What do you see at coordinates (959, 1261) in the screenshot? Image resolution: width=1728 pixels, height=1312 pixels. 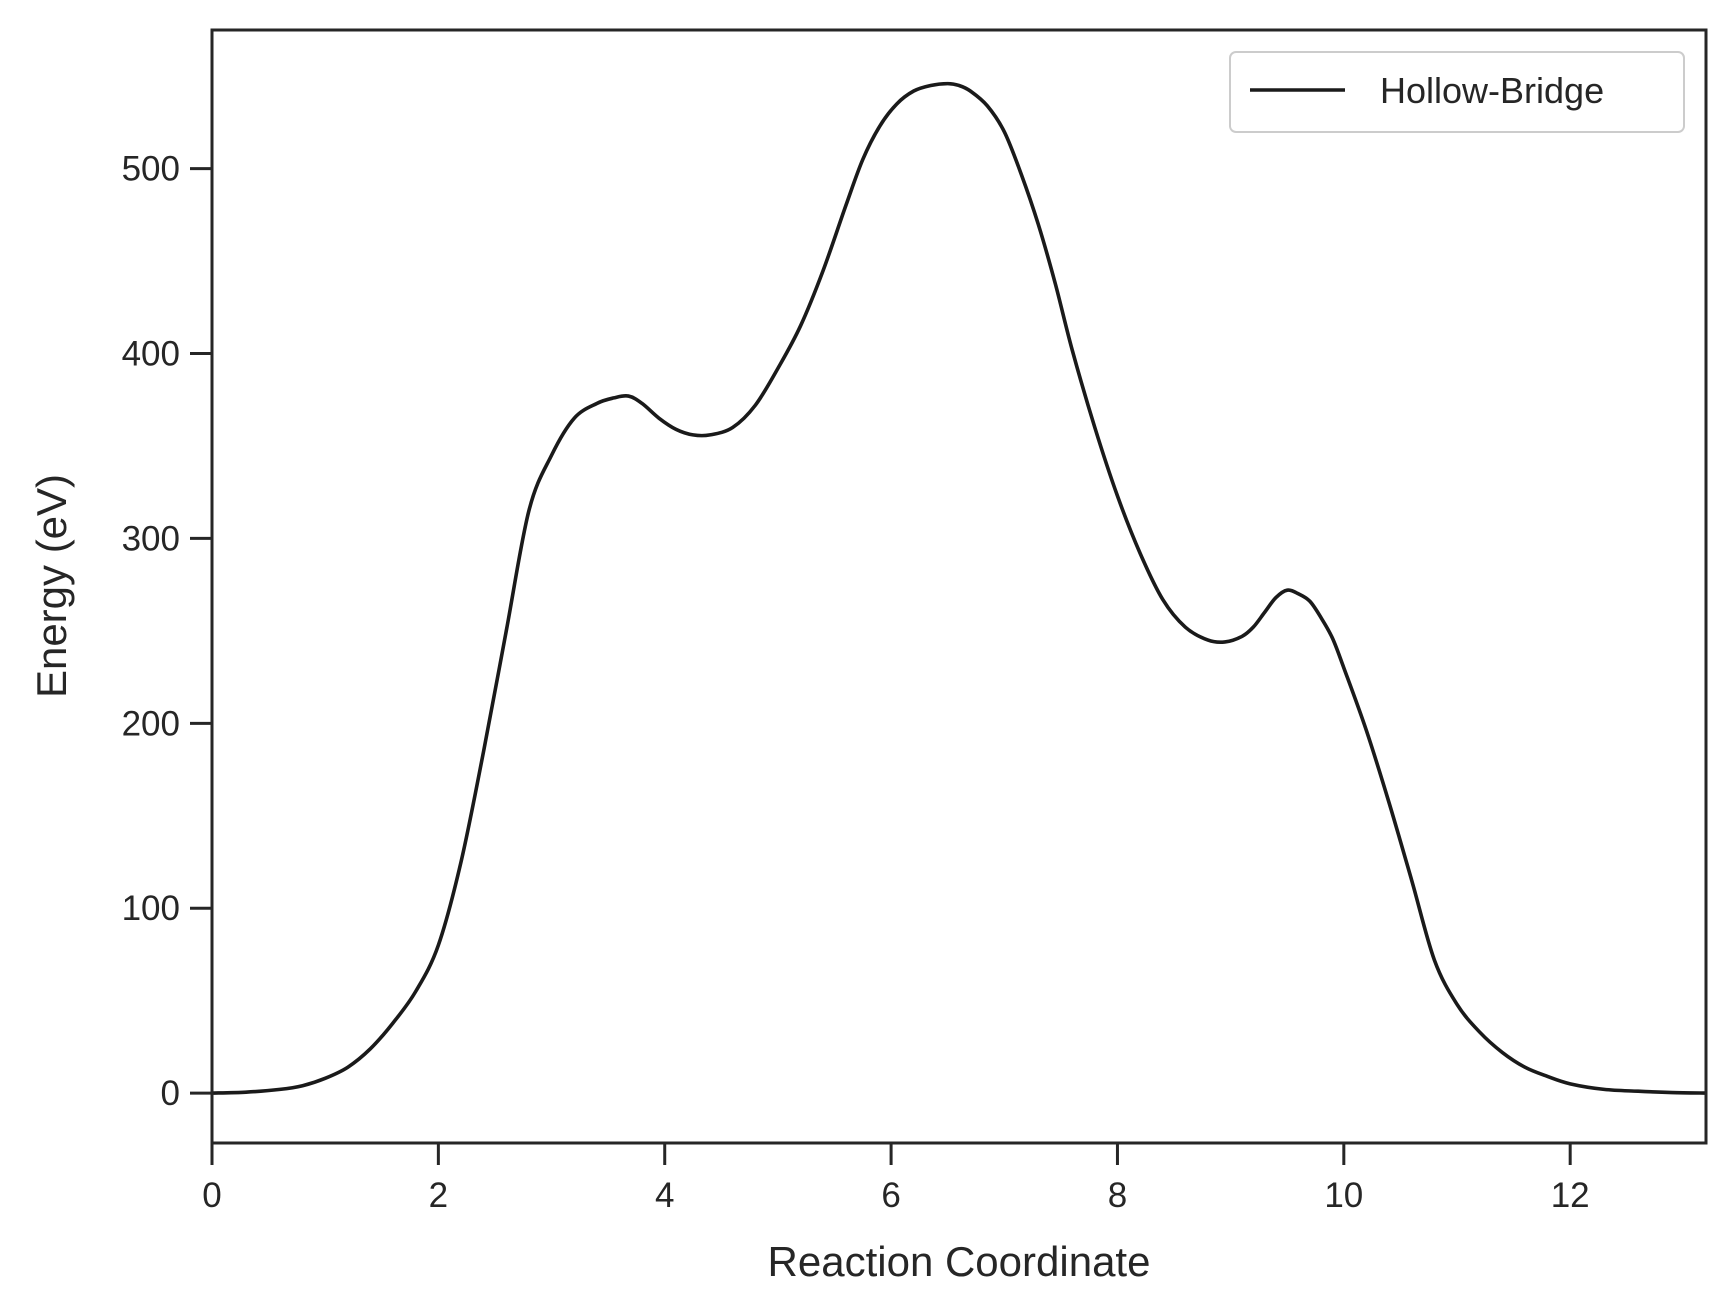 I see `x-axis-label: Reaction Coordinate` at bounding box center [959, 1261].